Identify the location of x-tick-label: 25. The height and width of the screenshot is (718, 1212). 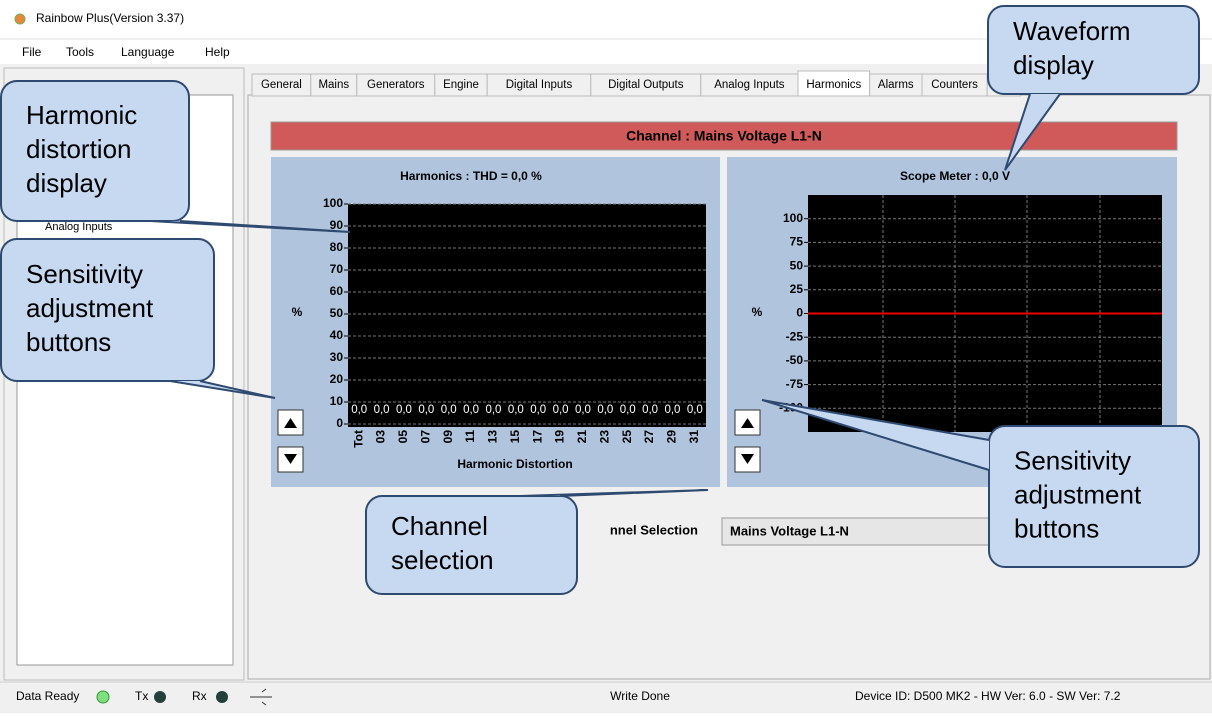
(627, 437).